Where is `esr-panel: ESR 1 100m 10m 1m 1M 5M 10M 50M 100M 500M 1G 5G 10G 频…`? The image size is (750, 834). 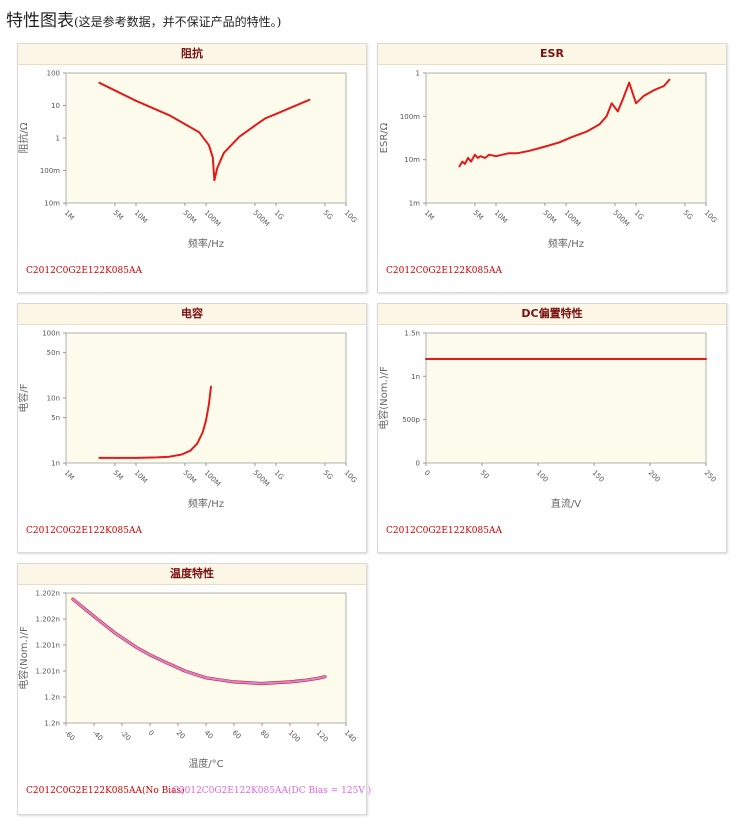 esr-panel: ESR 1 100m 10m 1m 1M 5M 10M 50M 100M 500M 1G 5G 10G 频… is located at coordinates (552, 168).